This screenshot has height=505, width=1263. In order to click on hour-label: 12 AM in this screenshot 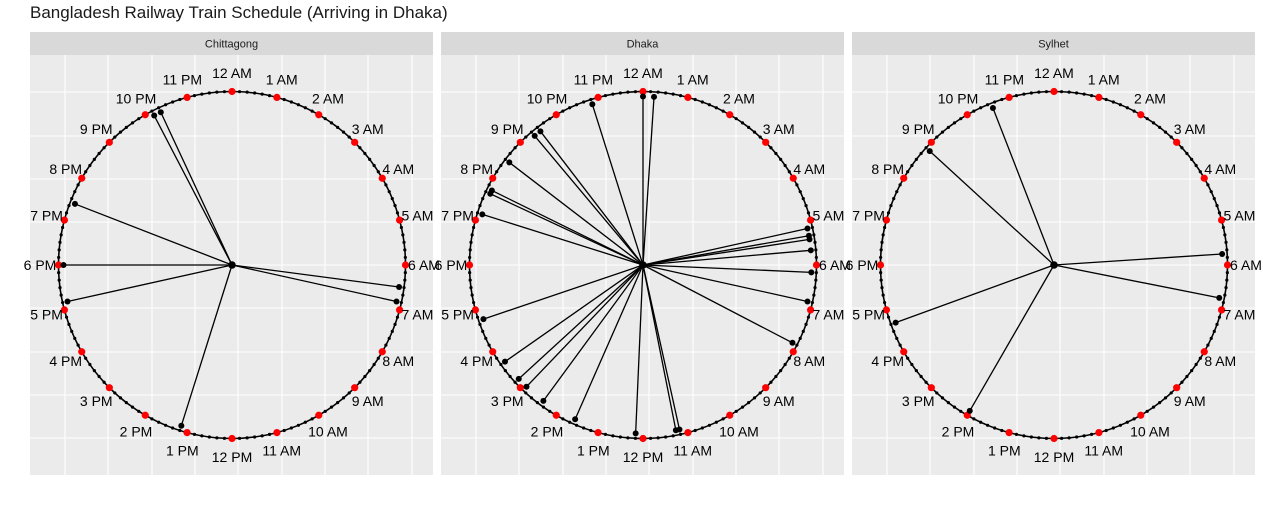, I will do `click(643, 73)`.